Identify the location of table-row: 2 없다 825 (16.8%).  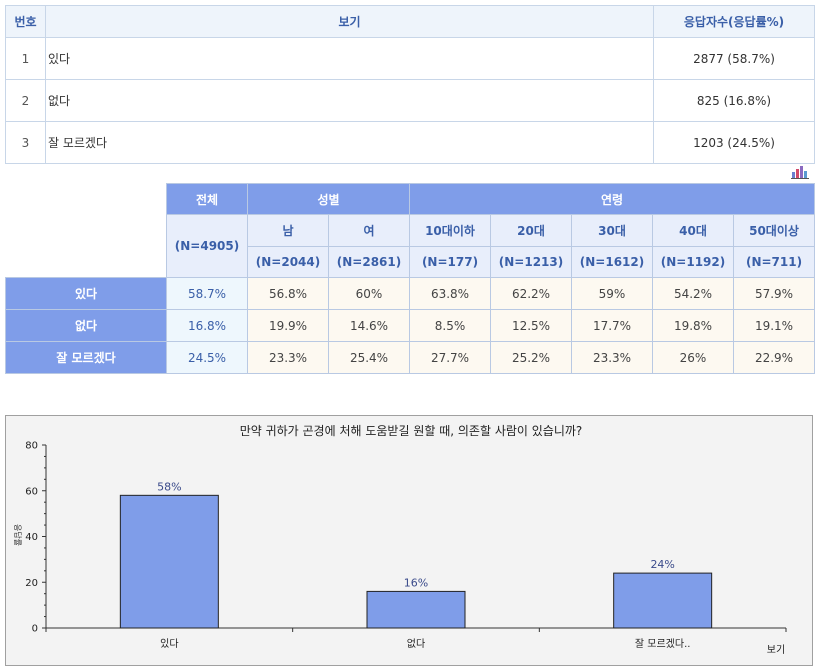
(410, 100).